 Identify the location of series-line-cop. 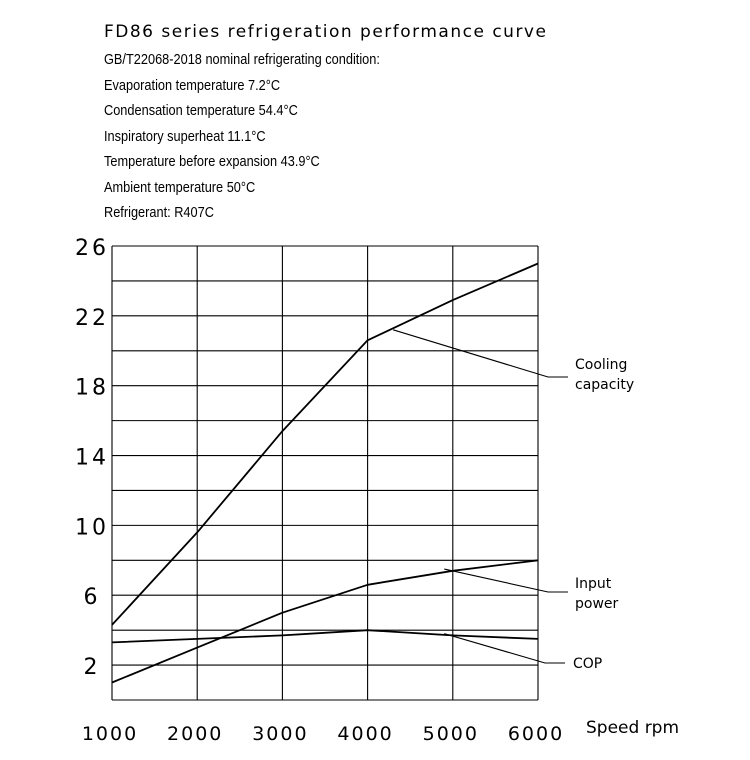
(325, 636).